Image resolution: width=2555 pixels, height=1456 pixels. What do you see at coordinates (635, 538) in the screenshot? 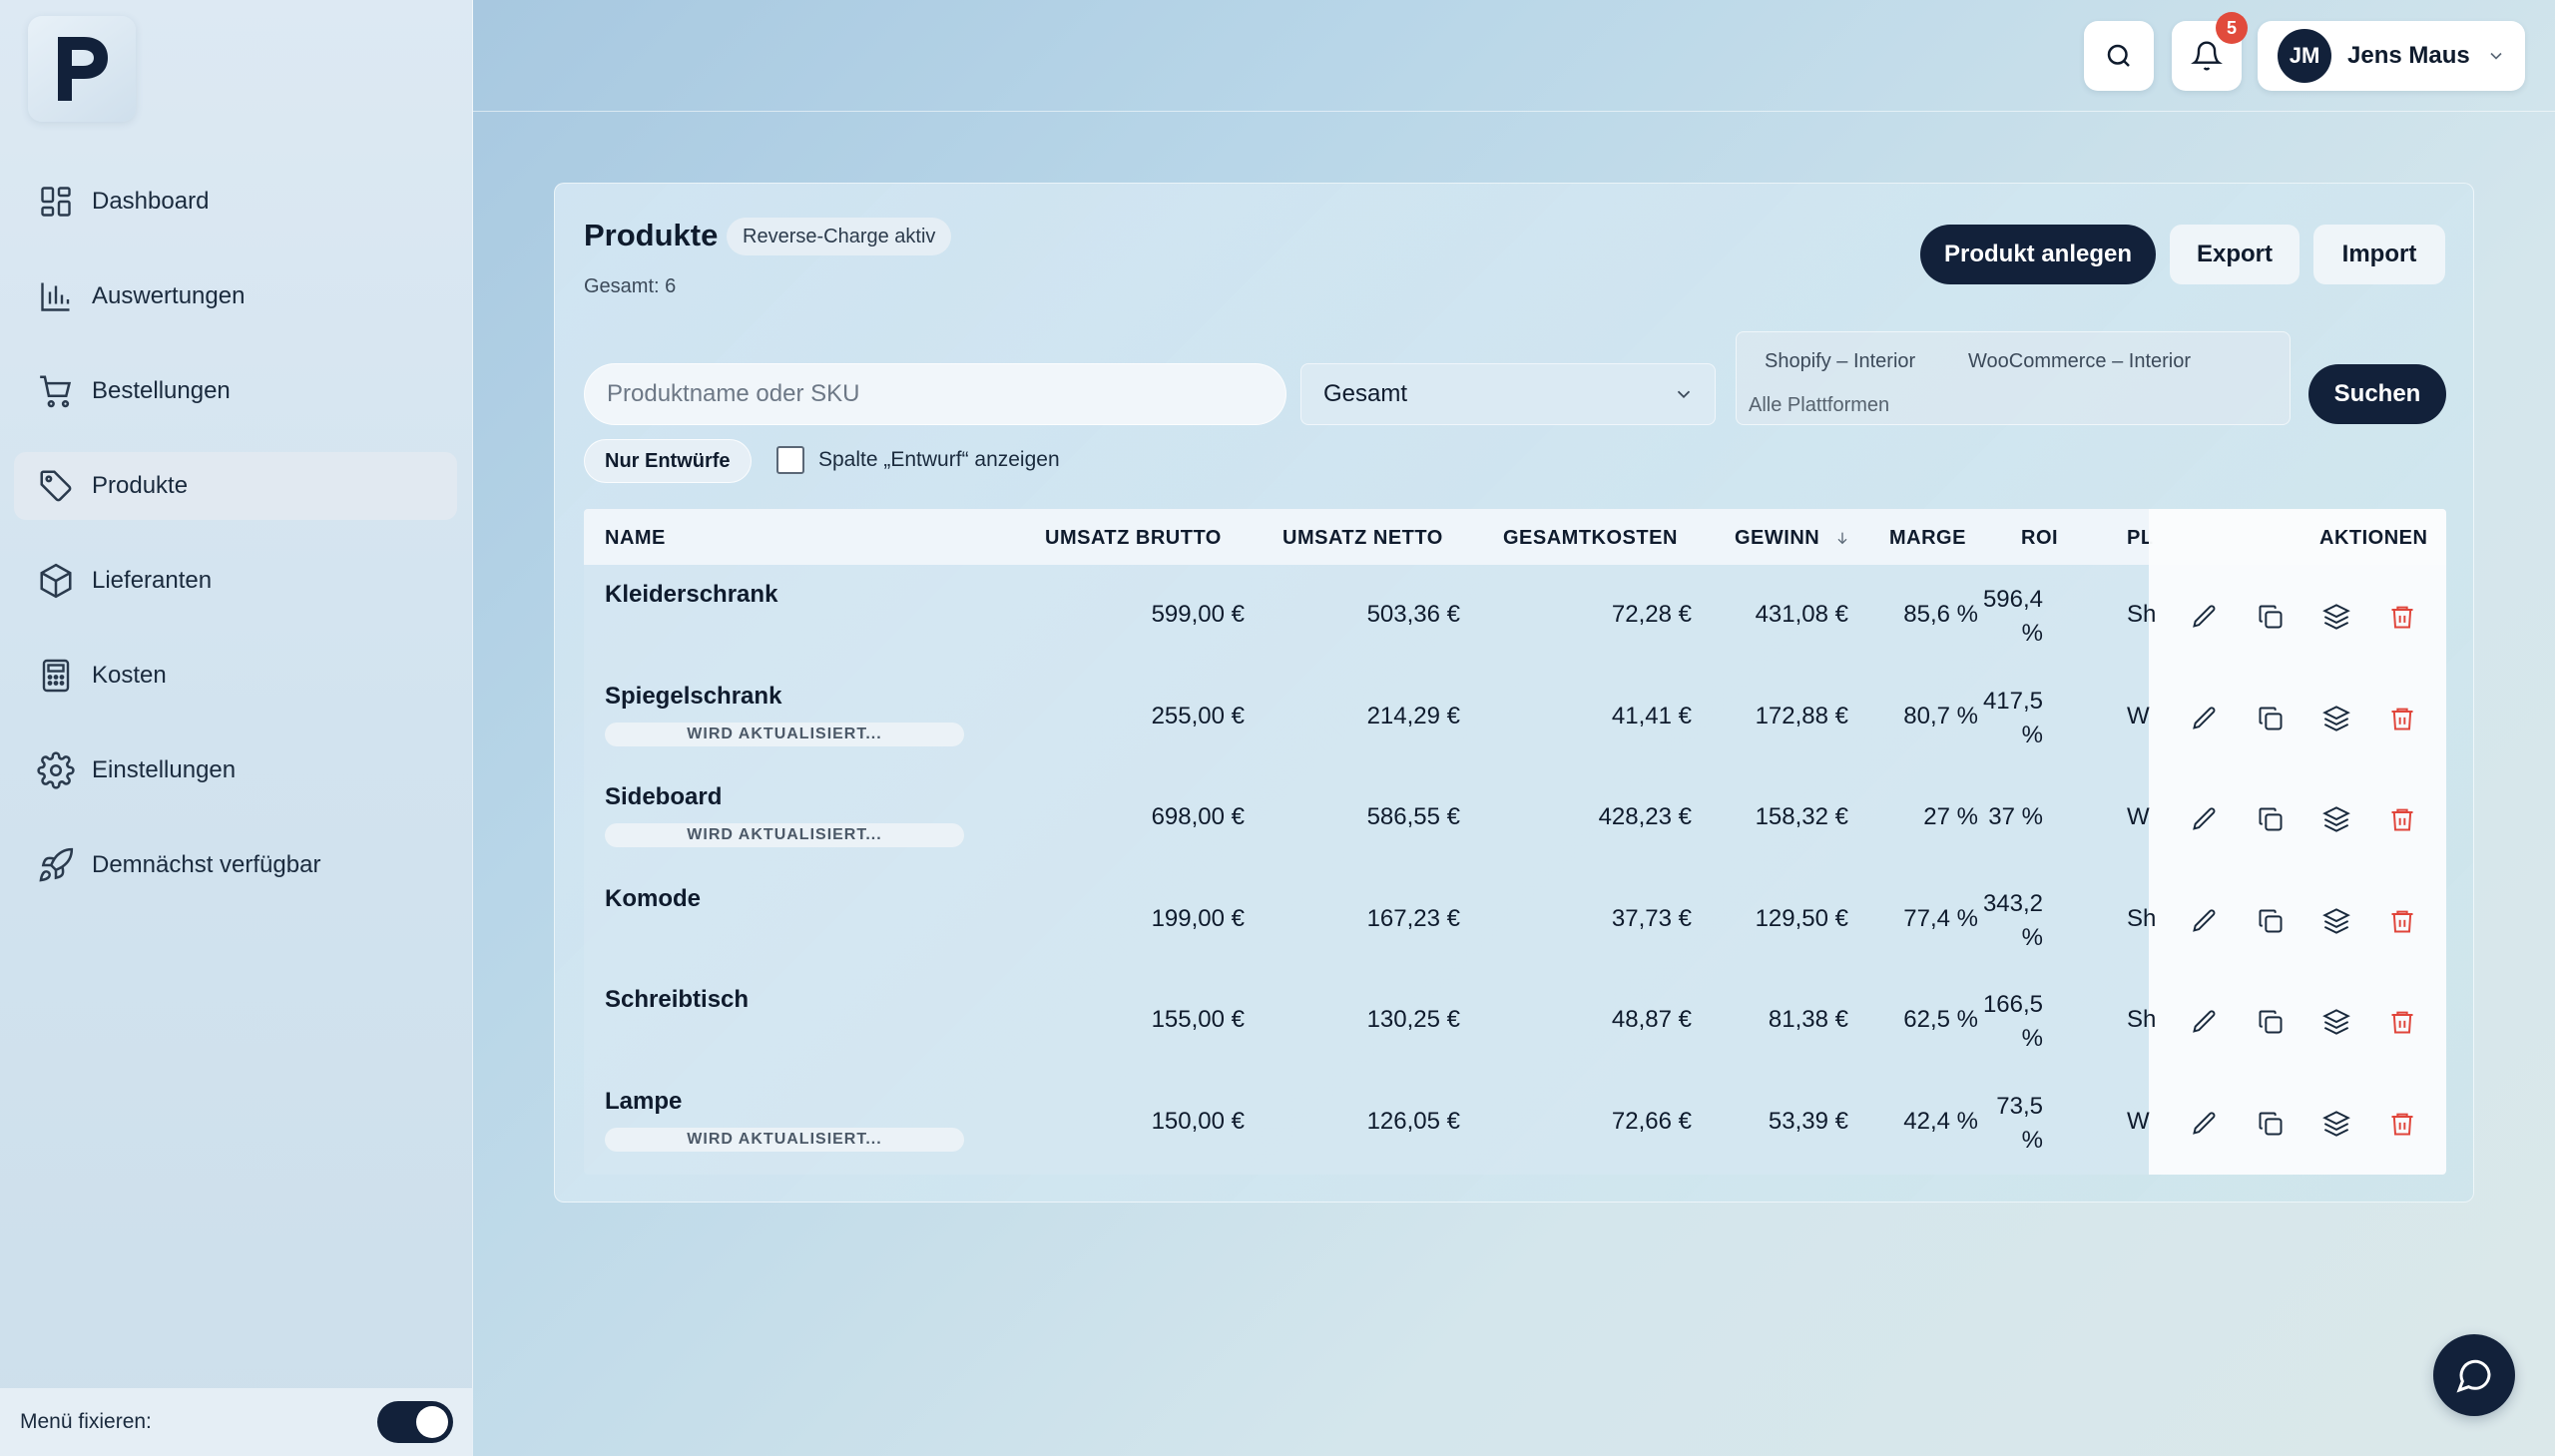
I see `column-header-name: NAME` at bounding box center [635, 538].